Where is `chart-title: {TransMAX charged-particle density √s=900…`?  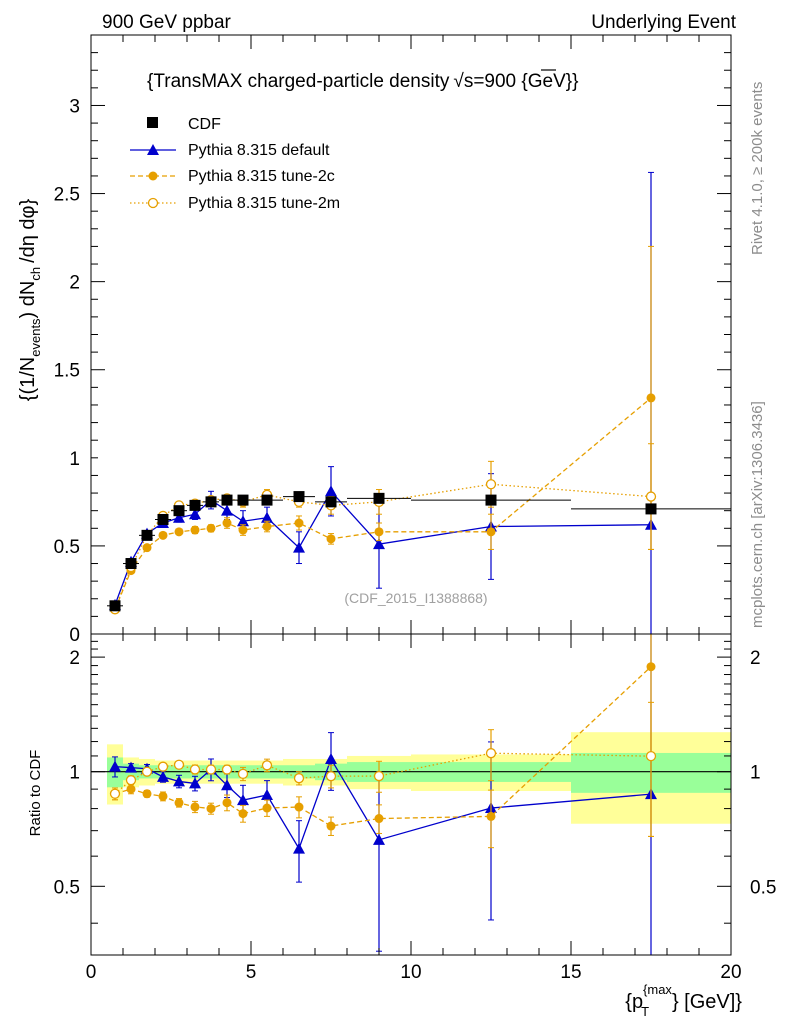
chart-title: {TransMAX charged-particle density √s=900… is located at coordinates (362, 81).